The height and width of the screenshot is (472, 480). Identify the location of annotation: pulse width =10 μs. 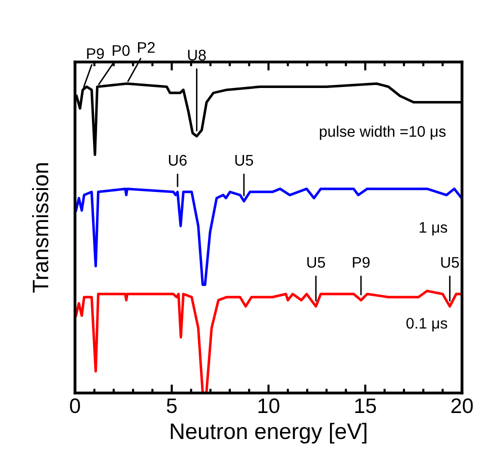
(383, 133).